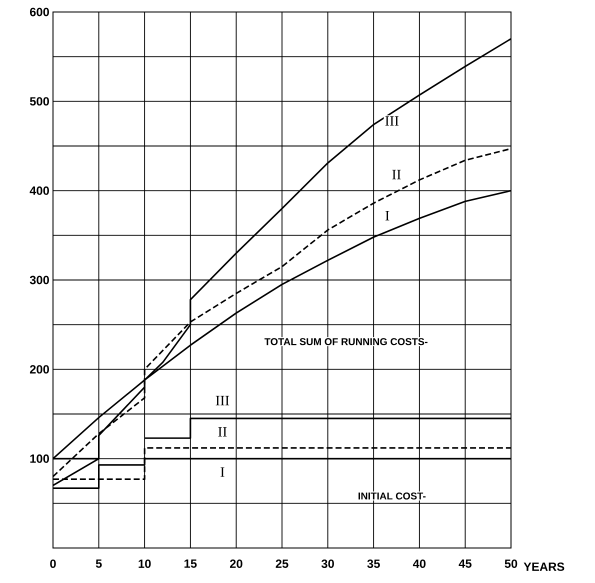 The image size is (595, 583). I want to click on x-tick-label: 50, so click(511, 563).